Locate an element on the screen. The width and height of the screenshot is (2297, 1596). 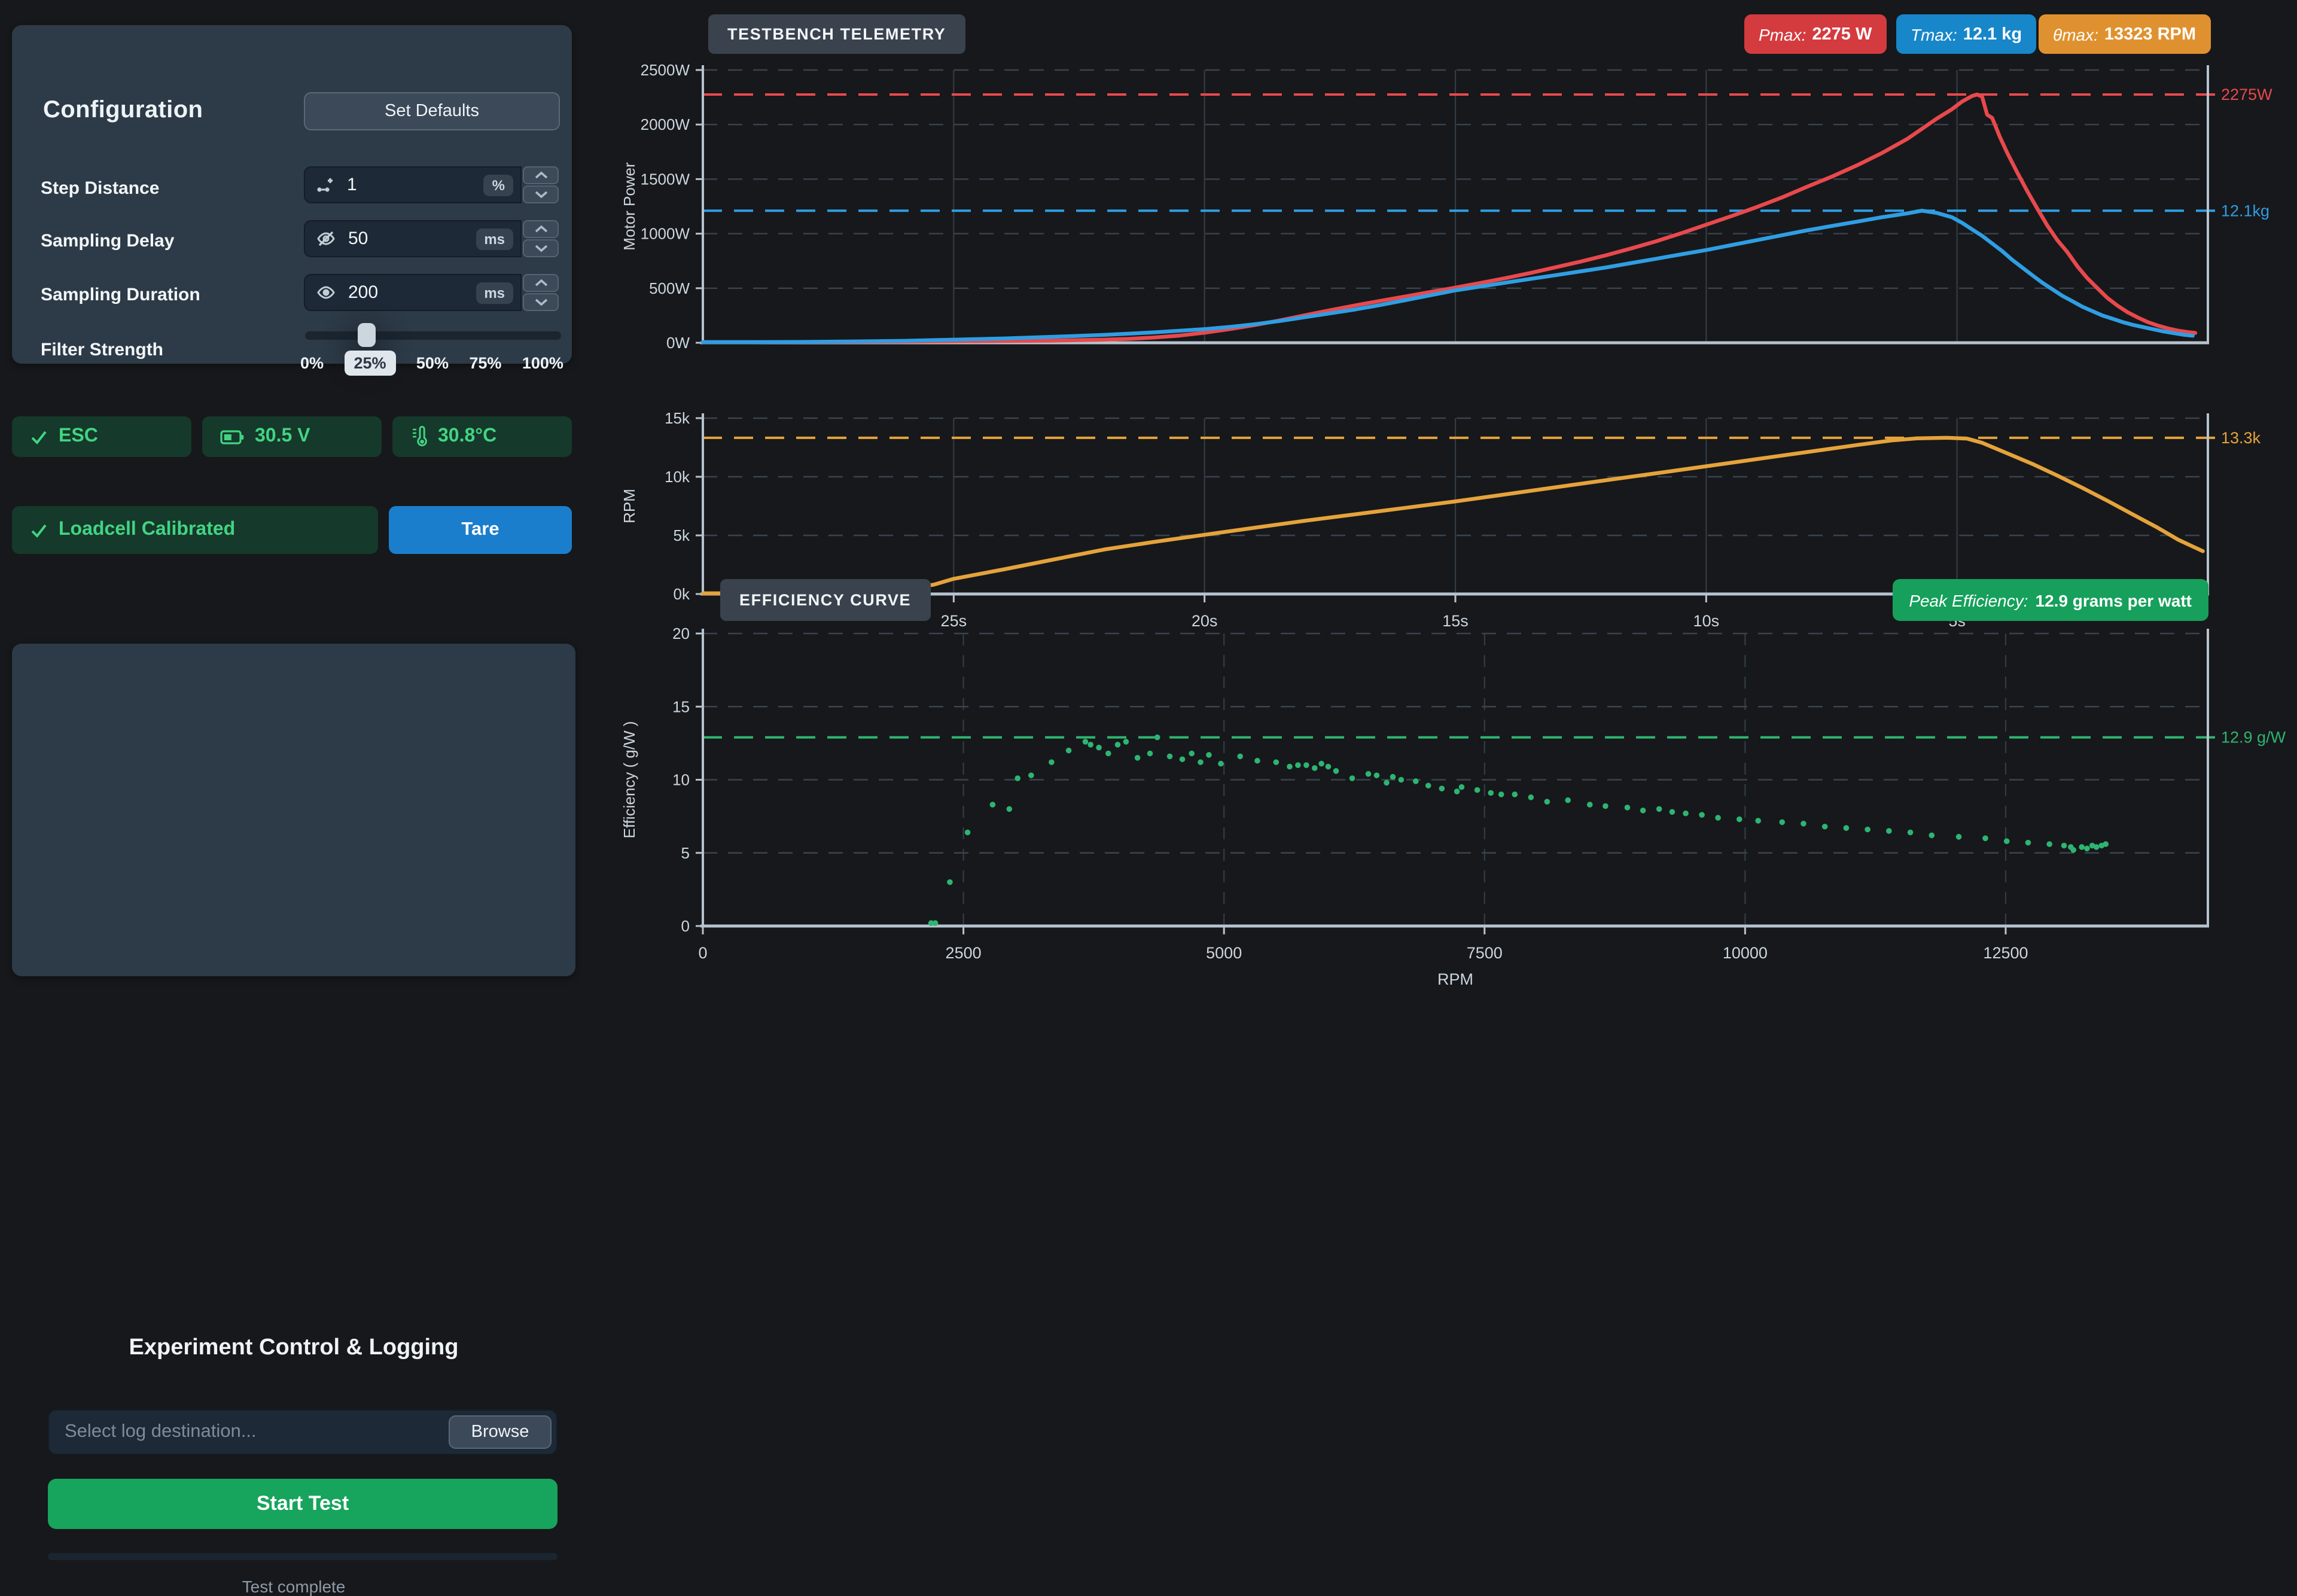
voltage-chip: 30.5 V is located at coordinates (292, 436).